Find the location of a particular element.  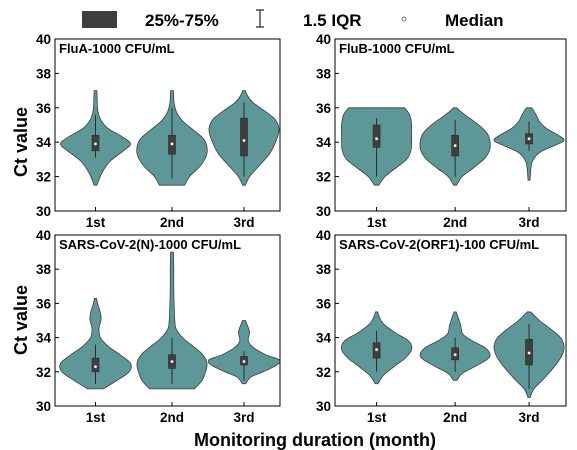

panel-title: SARS-CoV-2(N)-1000 CFU/mL is located at coordinates (150, 244).